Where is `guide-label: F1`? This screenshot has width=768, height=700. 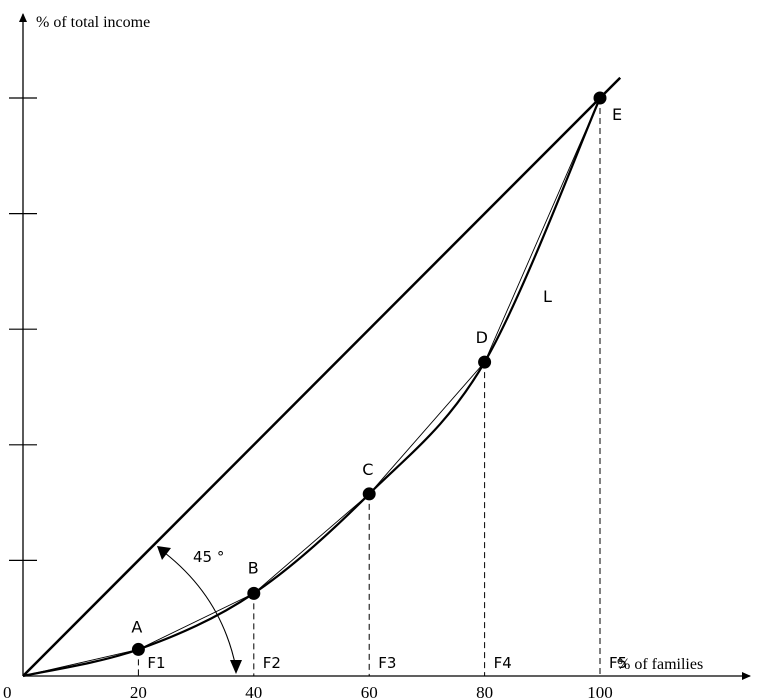
guide-label: F1 is located at coordinates (156, 663).